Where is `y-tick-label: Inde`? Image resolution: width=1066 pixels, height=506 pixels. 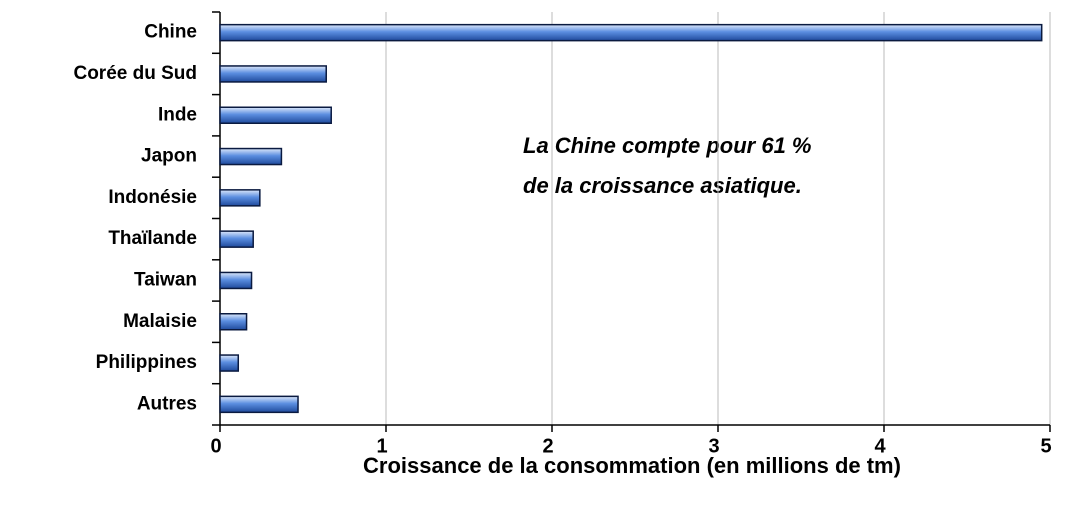 y-tick-label: Inde is located at coordinates (177, 114).